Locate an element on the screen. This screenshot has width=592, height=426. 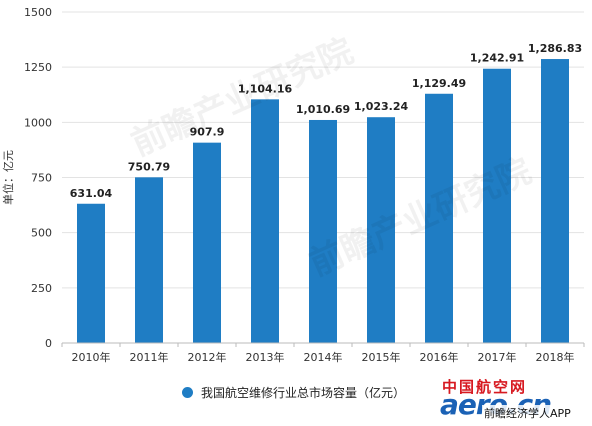
data-label-3: 1,104.16 is located at coordinates (265, 88).